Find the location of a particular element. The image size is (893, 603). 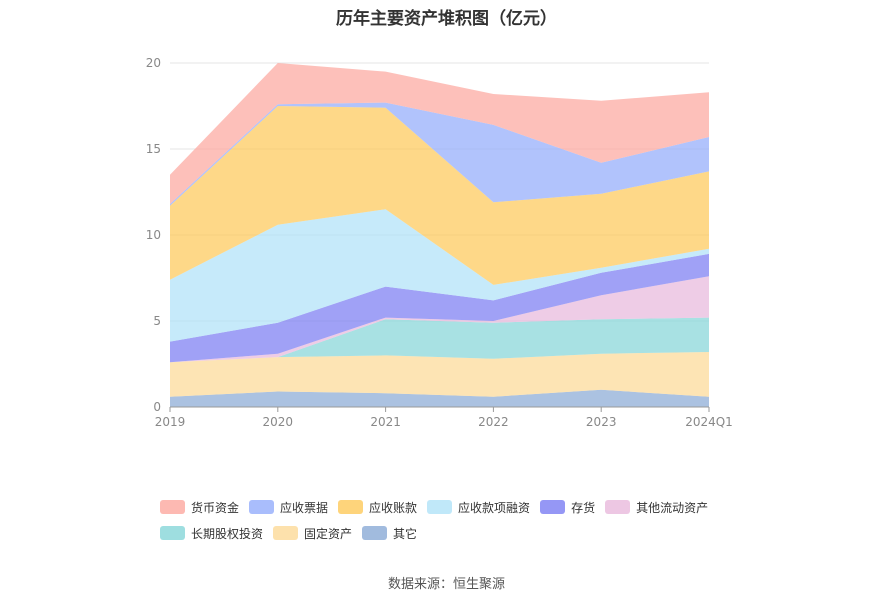

legend-item: 其它 is located at coordinates (389, 533).